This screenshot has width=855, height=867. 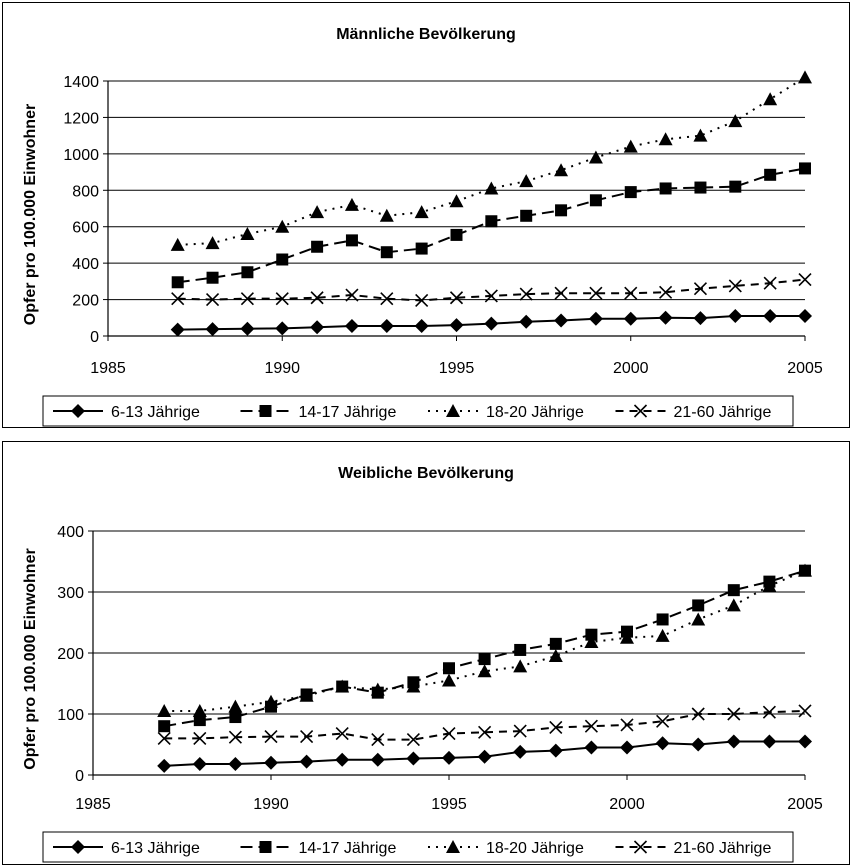 I want to click on x-tick-label: 2005, so click(x=805, y=804).